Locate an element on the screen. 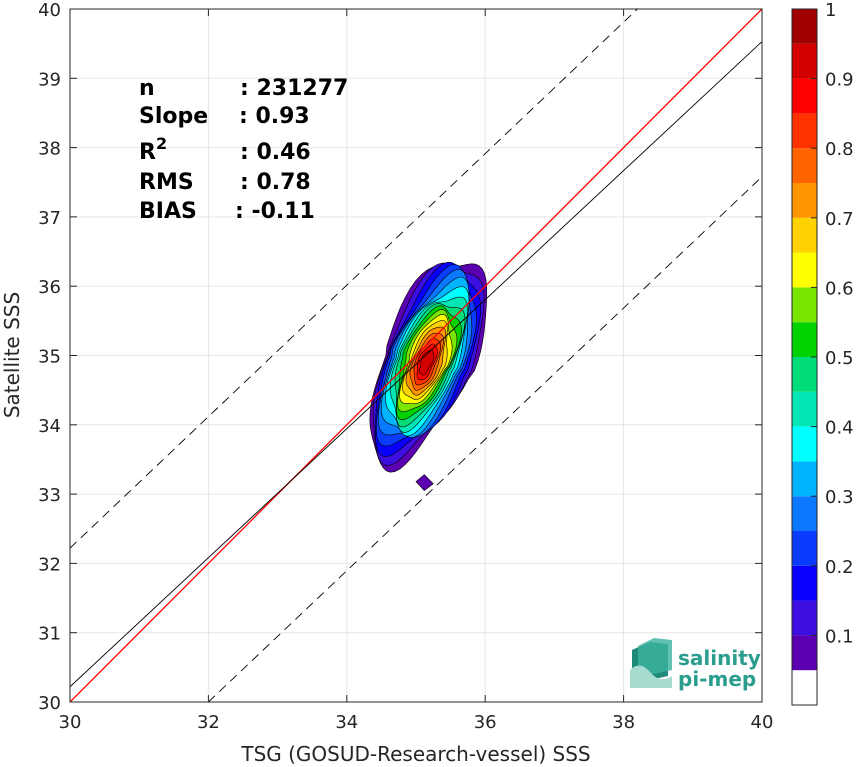  x-tick-label-32: 32 is located at coordinates (208, 722).